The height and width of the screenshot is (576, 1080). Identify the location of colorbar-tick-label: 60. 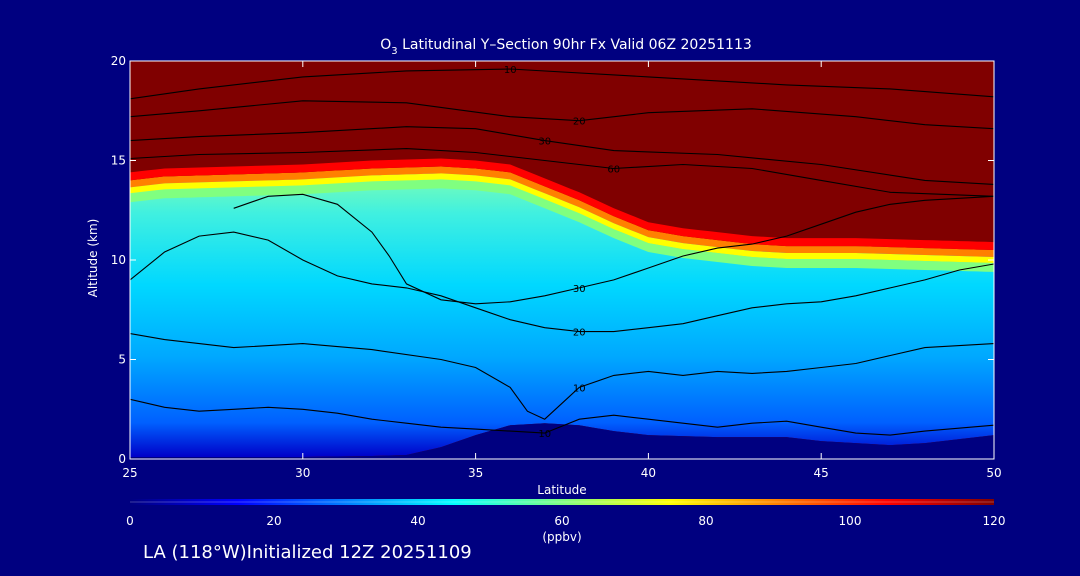
(561, 521).